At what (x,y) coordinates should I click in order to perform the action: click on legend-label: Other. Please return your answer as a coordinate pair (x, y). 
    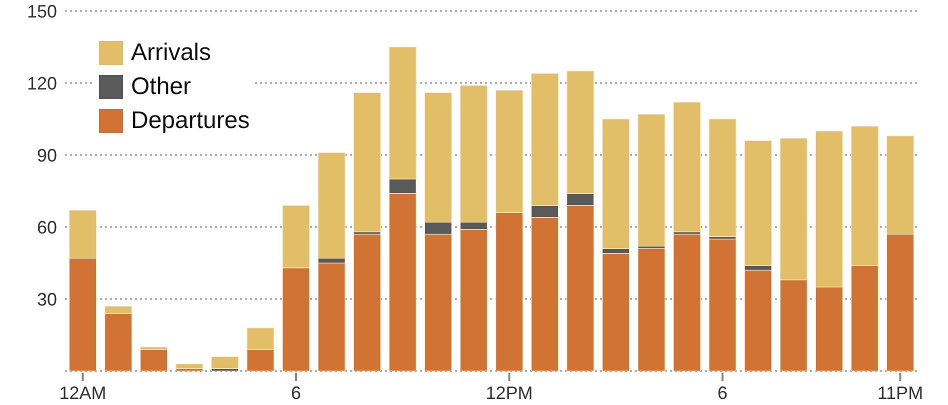
    Looking at the image, I should click on (161, 87).